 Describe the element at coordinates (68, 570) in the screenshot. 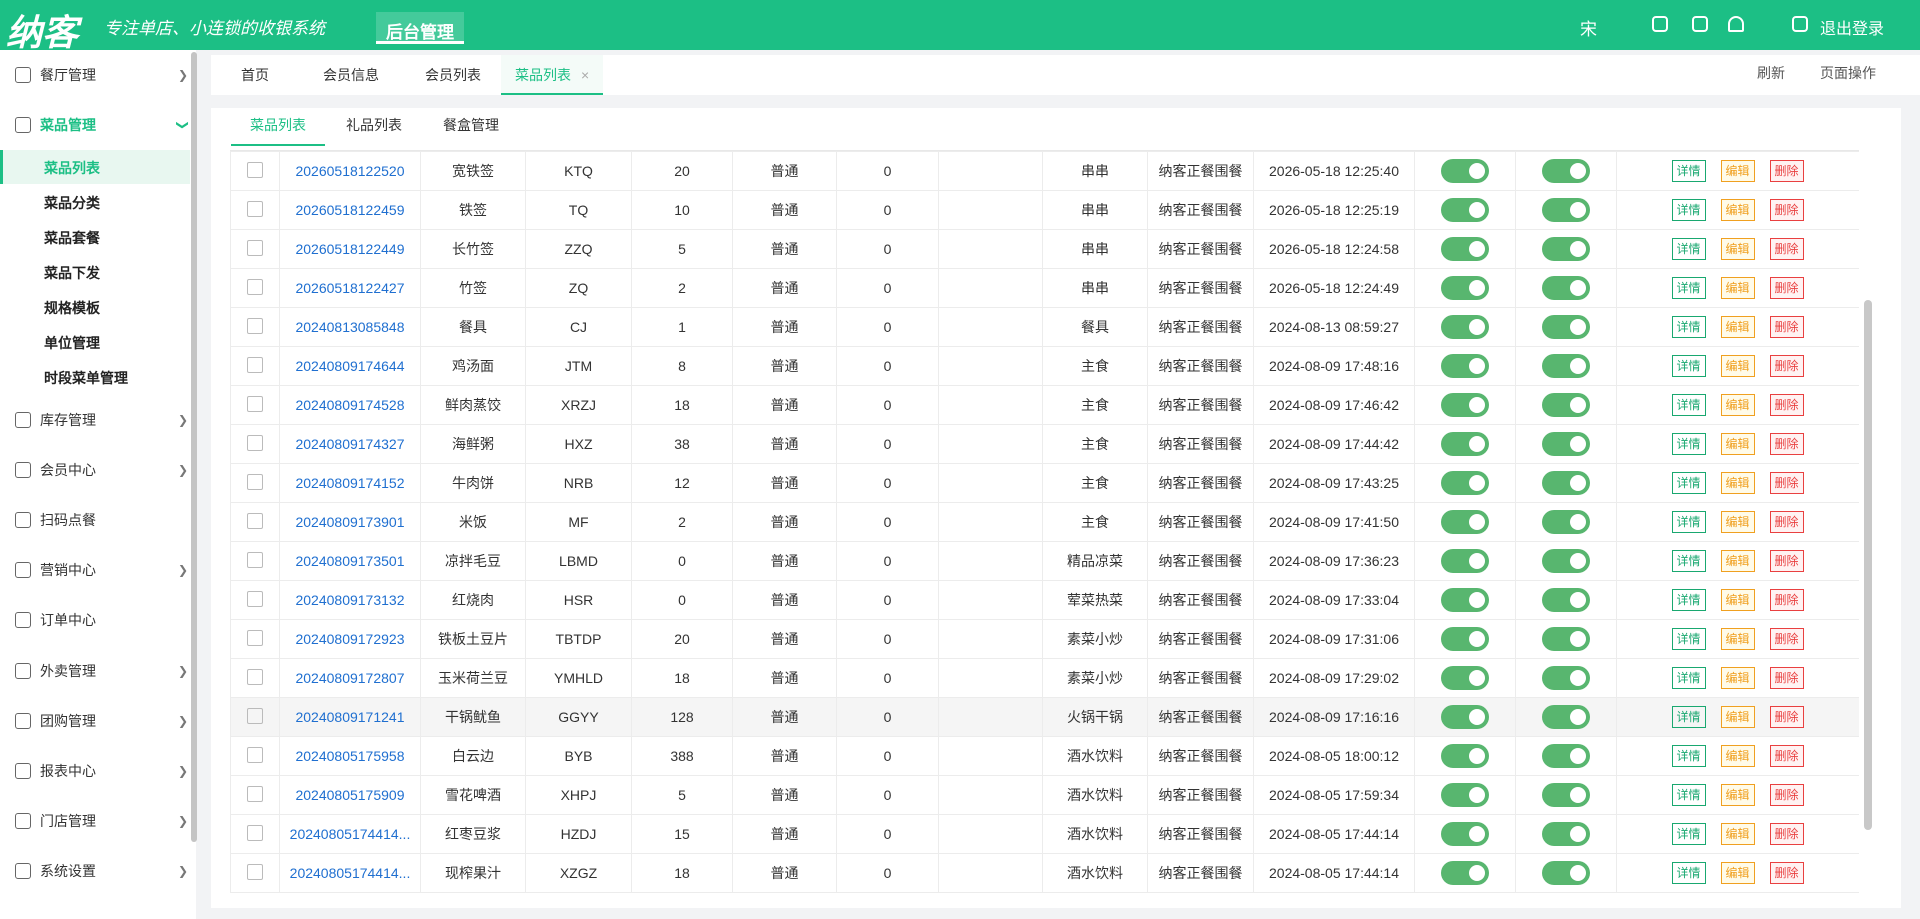

I see `menu-item: 营销中心` at that location.